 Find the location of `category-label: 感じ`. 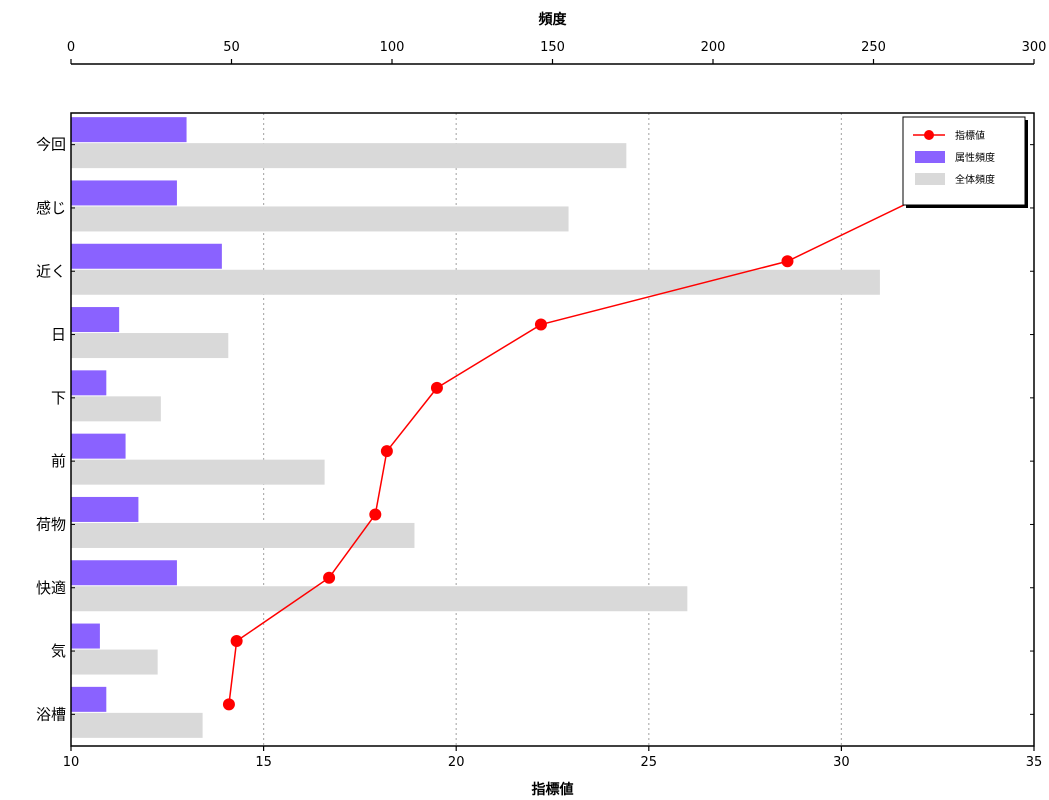

category-label: 感じ is located at coordinates (51, 208).